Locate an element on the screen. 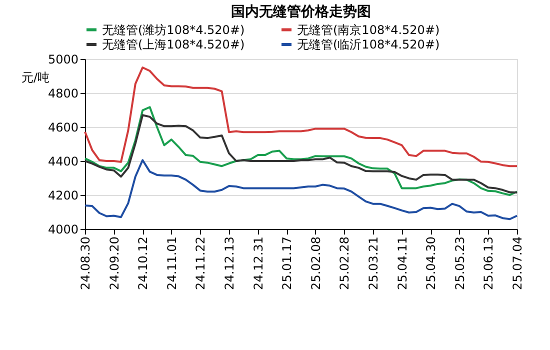  legend-label: 无缝管(南京108*4.520#) is located at coordinates (368, 29).